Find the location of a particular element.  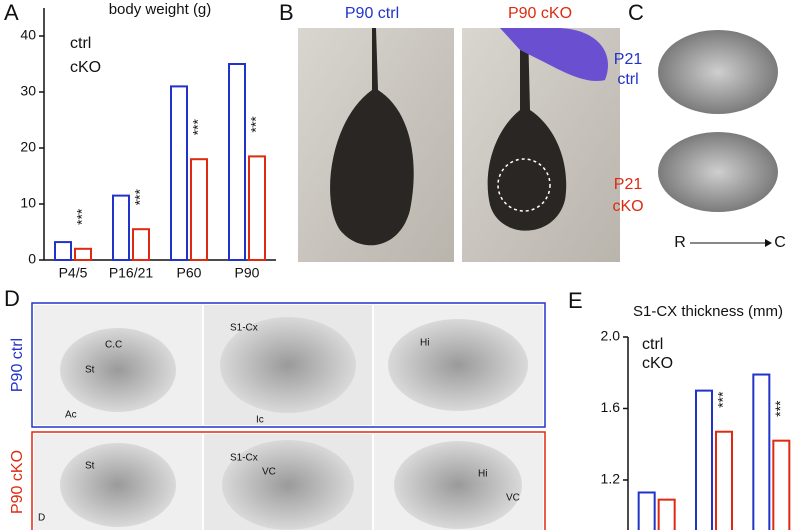

x-tick-label: P90 is located at coordinates (247, 273).